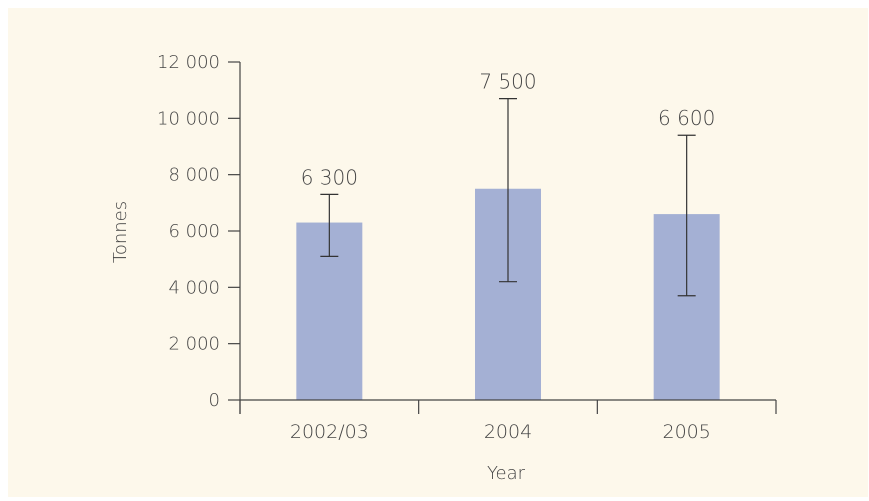 The height and width of the screenshot is (501, 869). What do you see at coordinates (329, 177) in the screenshot?
I see `value-label-0: 6 300` at bounding box center [329, 177].